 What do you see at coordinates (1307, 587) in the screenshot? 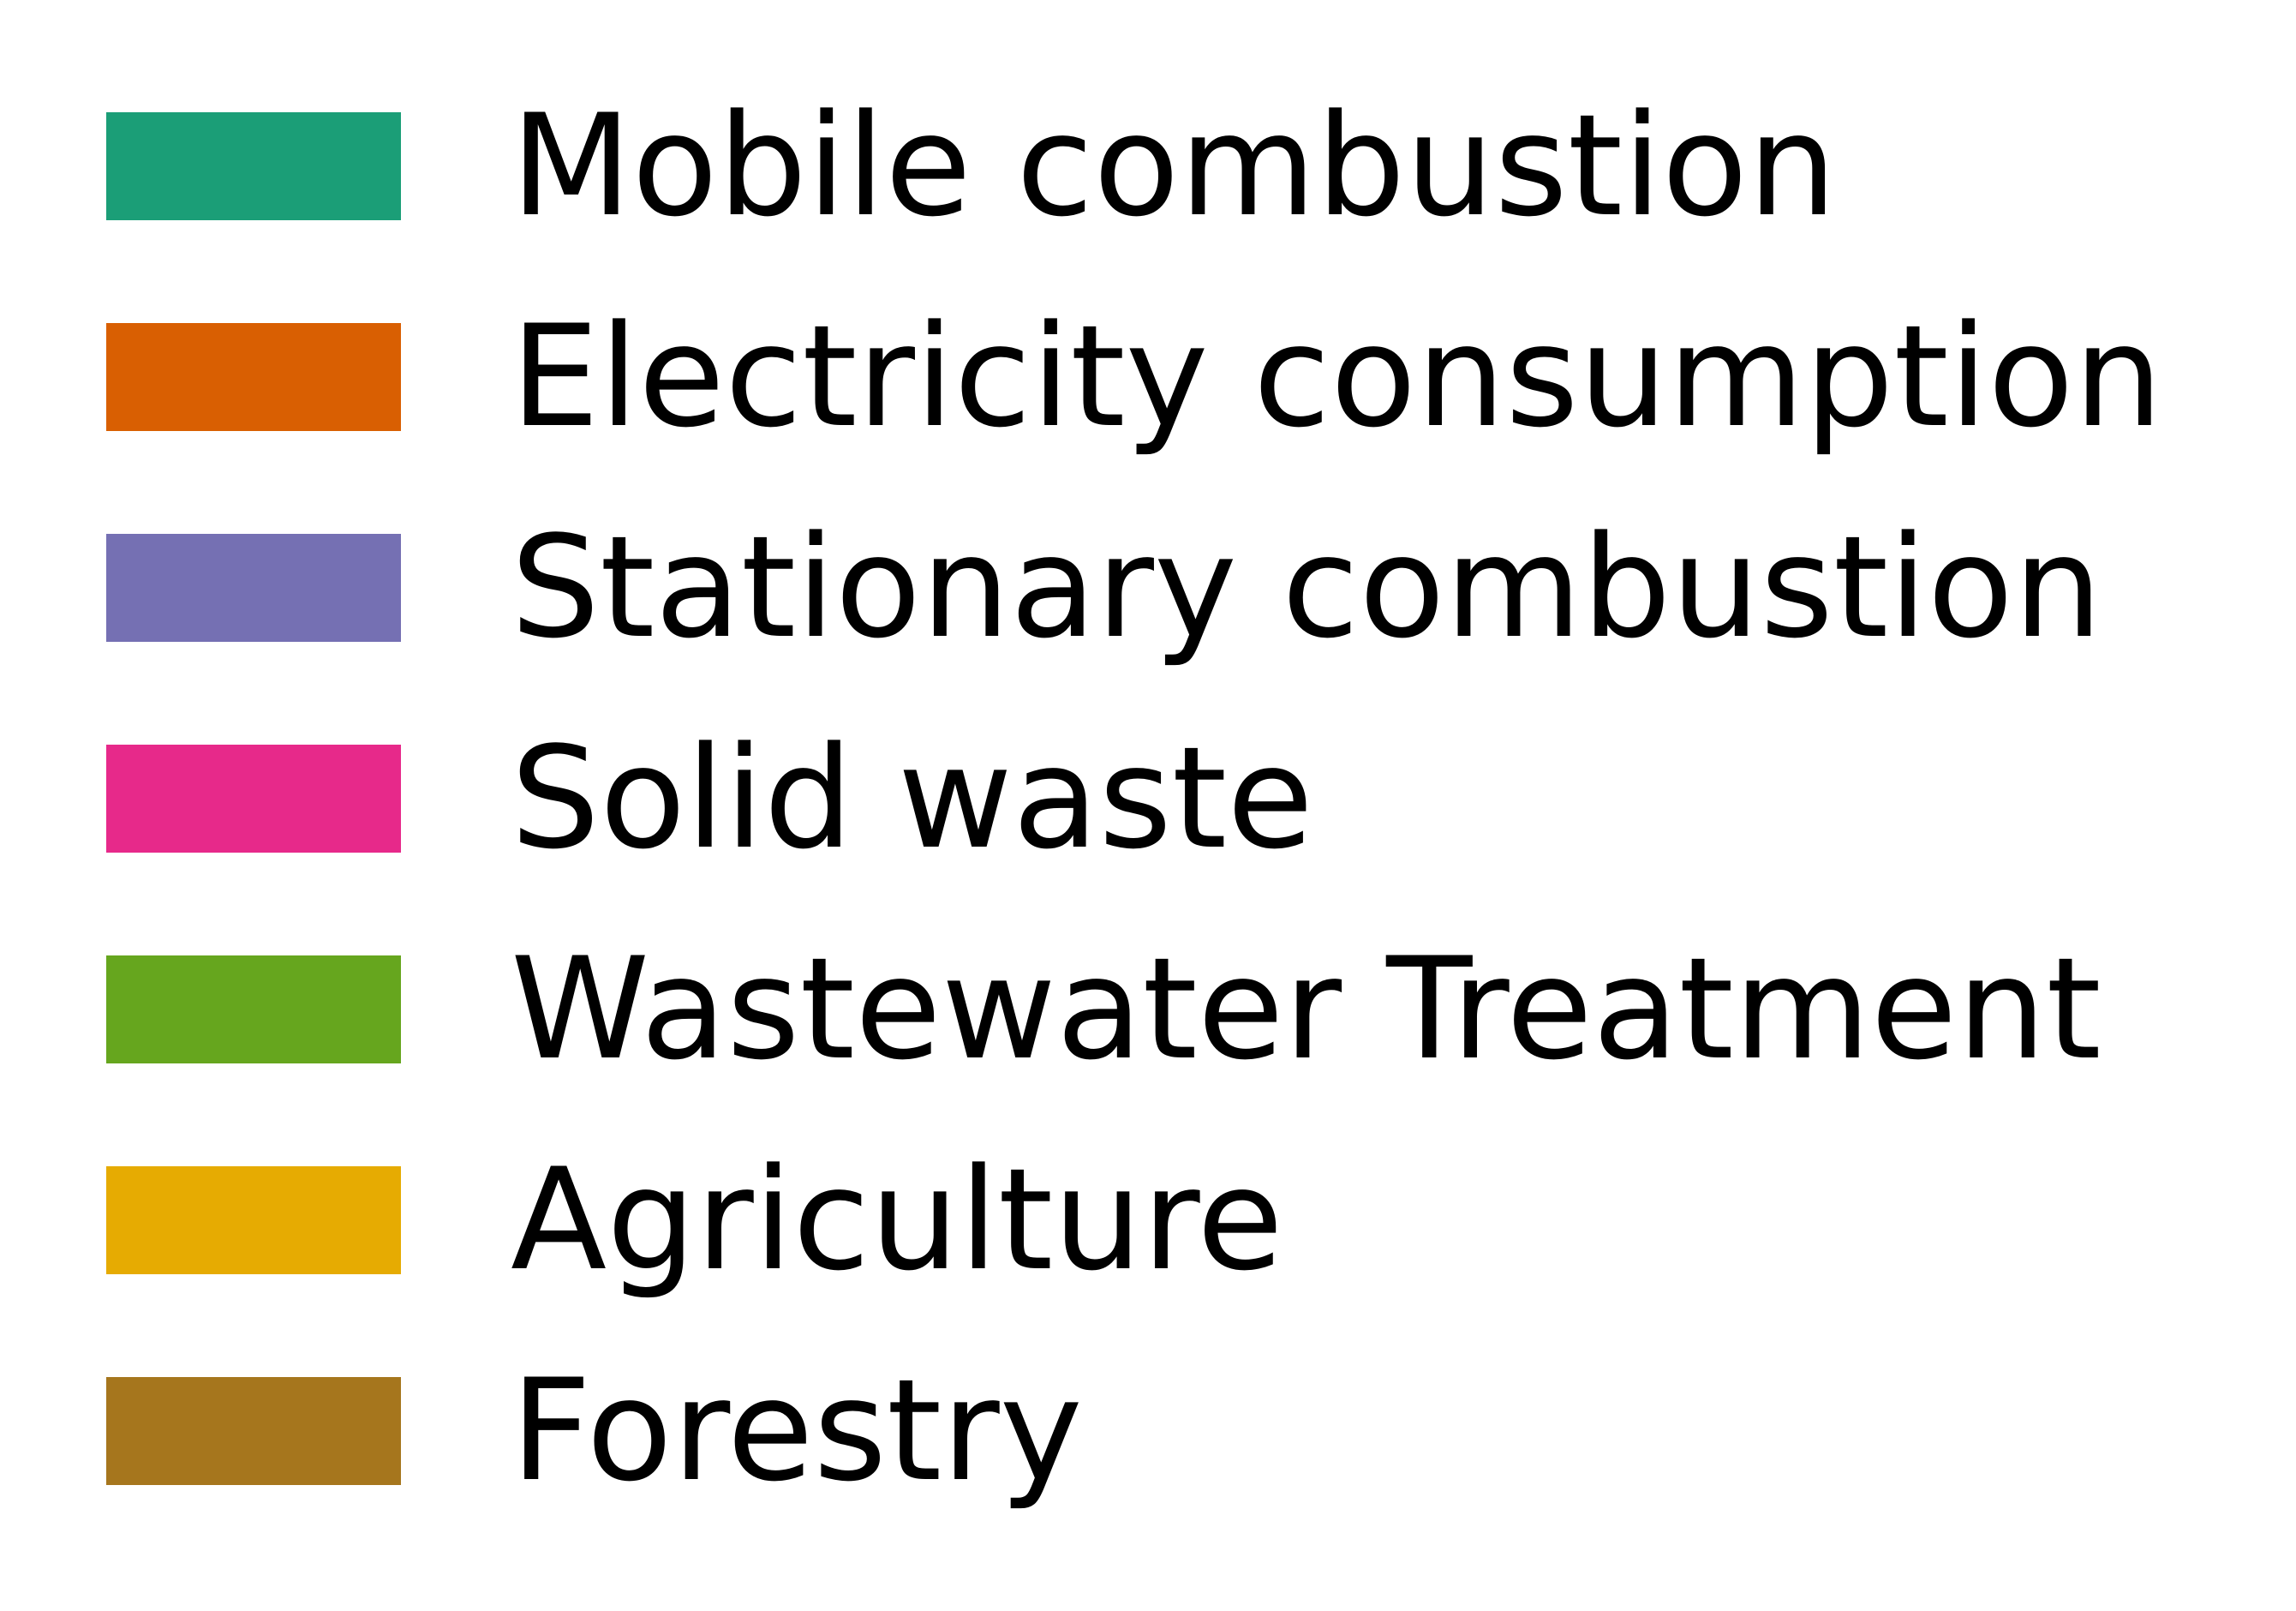
I see `legend-label-stationary-combustion: Stationary combustion` at bounding box center [1307, 587].